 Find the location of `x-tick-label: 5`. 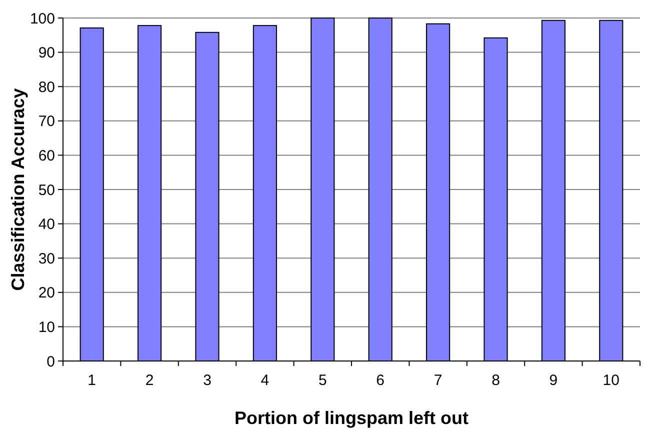

x-tick-label: 5 is located at coordinates (322, 380).